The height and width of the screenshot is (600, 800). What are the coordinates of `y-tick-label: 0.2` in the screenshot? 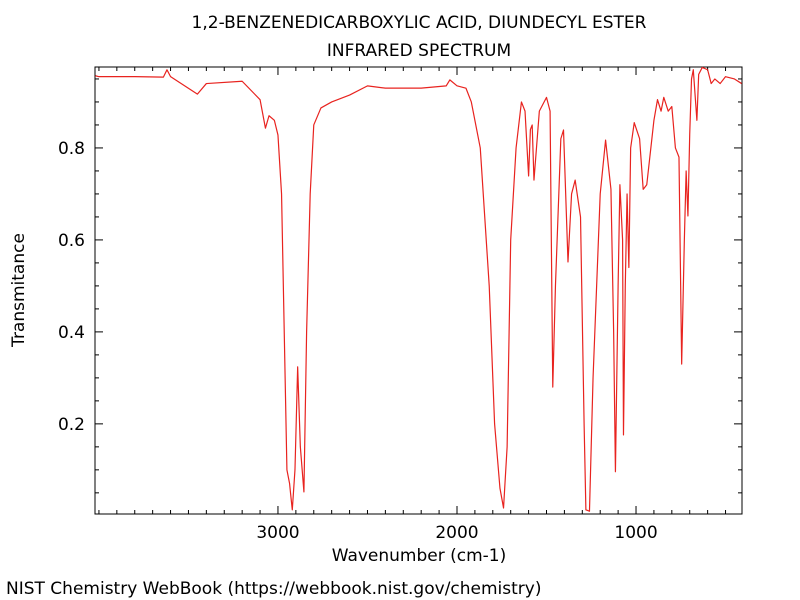 It's located at (71, 425).